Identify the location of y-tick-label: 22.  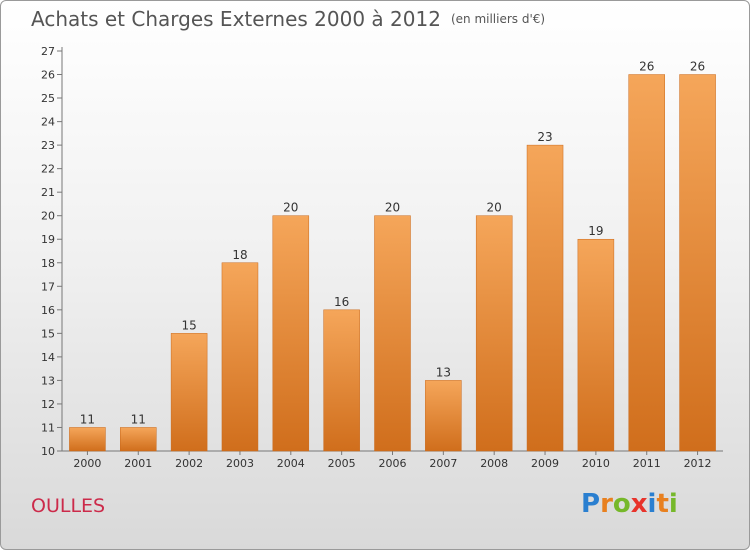
(48, 169).